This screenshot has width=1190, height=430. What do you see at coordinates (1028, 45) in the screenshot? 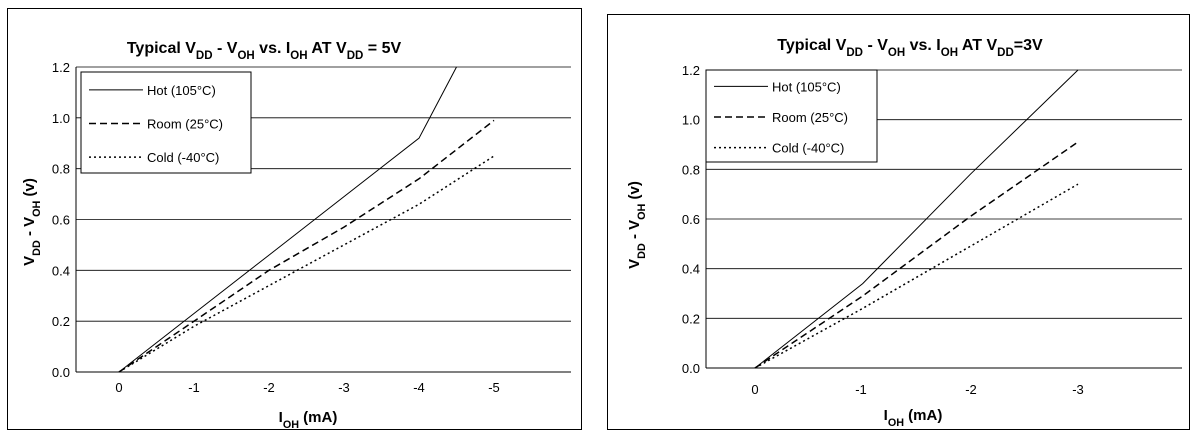
I see `text-span: =3V` at bounding box center [1028, 45].